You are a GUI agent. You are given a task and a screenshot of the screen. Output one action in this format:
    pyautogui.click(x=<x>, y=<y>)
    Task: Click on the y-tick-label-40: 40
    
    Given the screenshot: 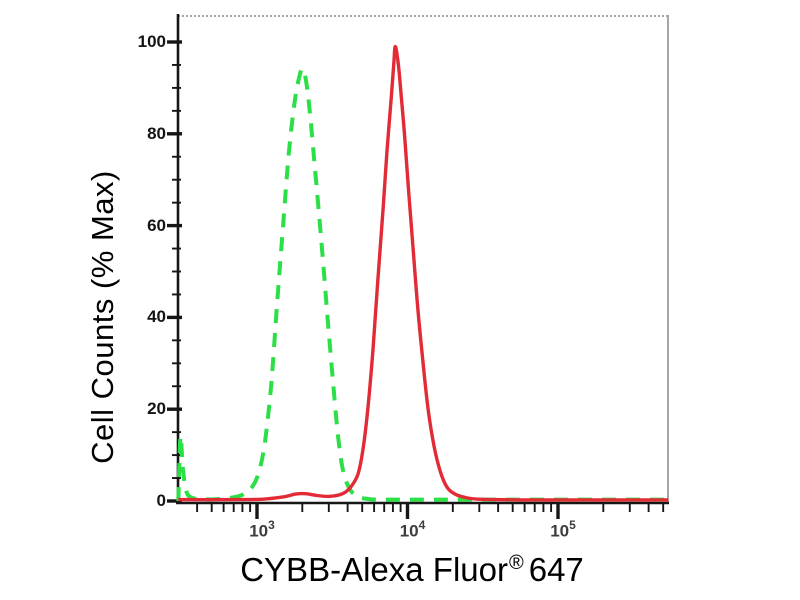 What is the action you would take?
    pyautogui.click(x=156, y=317)
    